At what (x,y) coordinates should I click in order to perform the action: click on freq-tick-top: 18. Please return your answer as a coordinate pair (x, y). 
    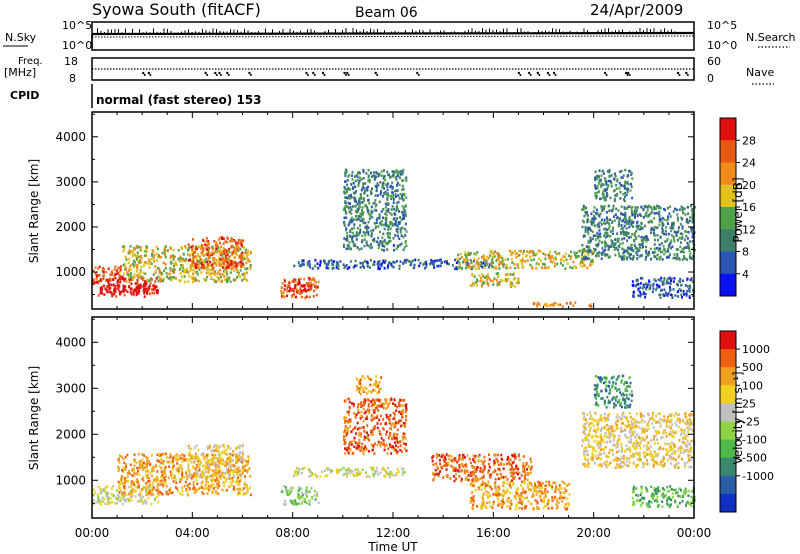
    Looking at the image, I should click on (71, 61).